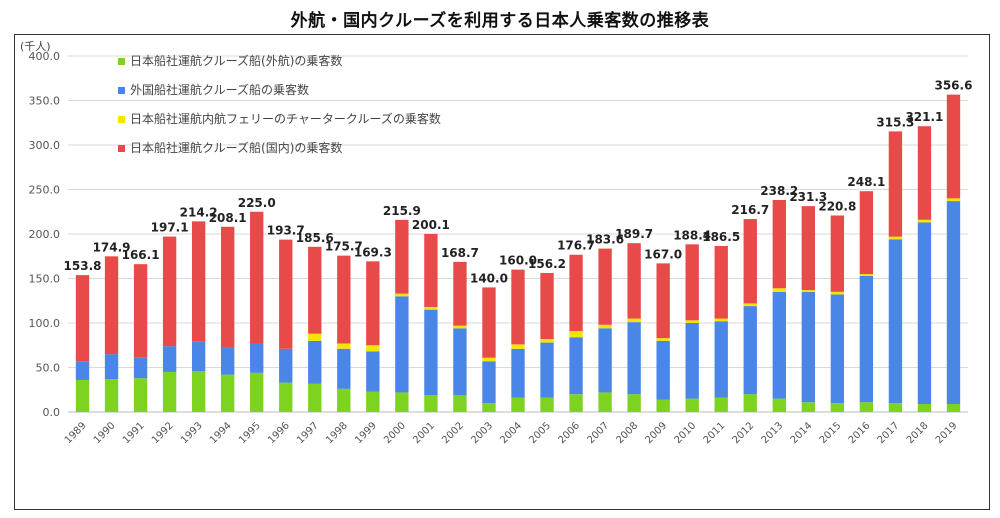 The width and height of the screenshot is (1000, 518). I want to click on bar-total-label: 200.1, so click(431, 225).